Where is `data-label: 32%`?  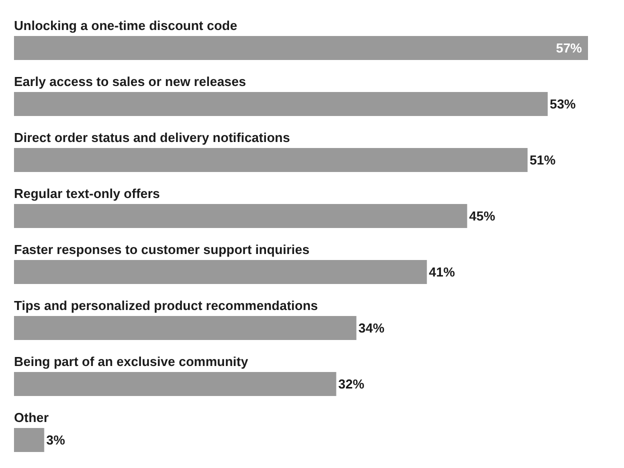
data-label: 32% is located at coordinates (351, 384).